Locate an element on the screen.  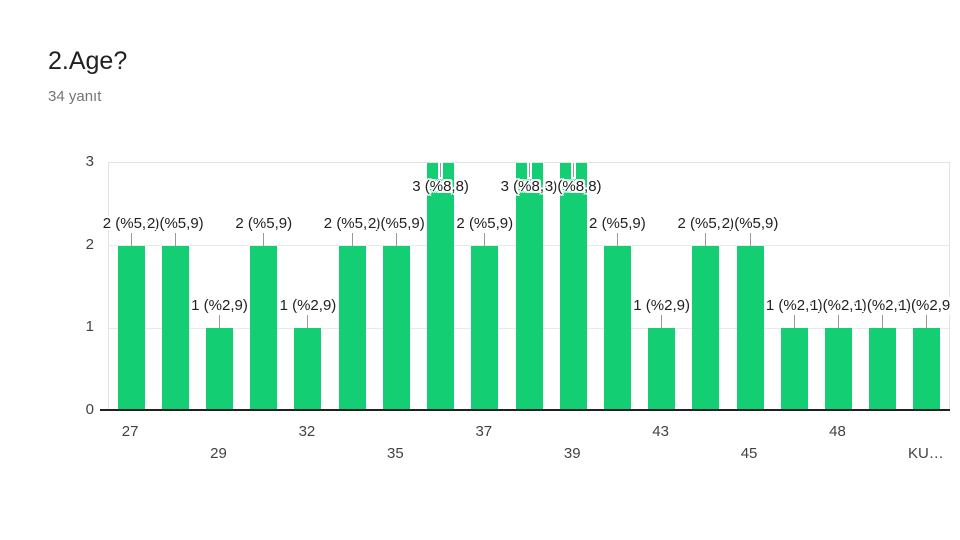
response-count: 34 yanıt is located at coordinates (75, 96).